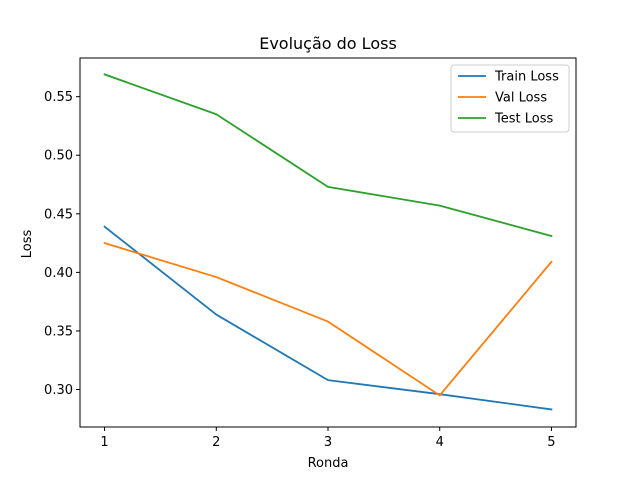 This screenshot has width=640, height=480. I want to click on y-tick-label: 0.30, so click(58, 390).